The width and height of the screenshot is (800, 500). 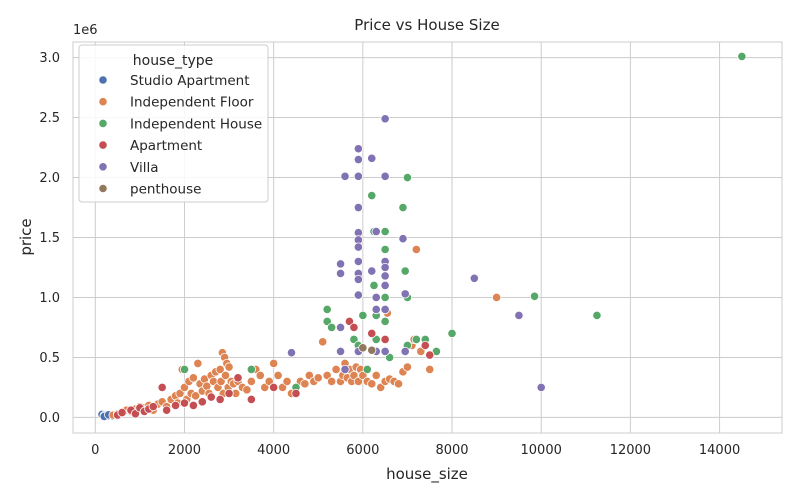 I want to click on x-tick-label: 14000, so click(x=719, y=450).